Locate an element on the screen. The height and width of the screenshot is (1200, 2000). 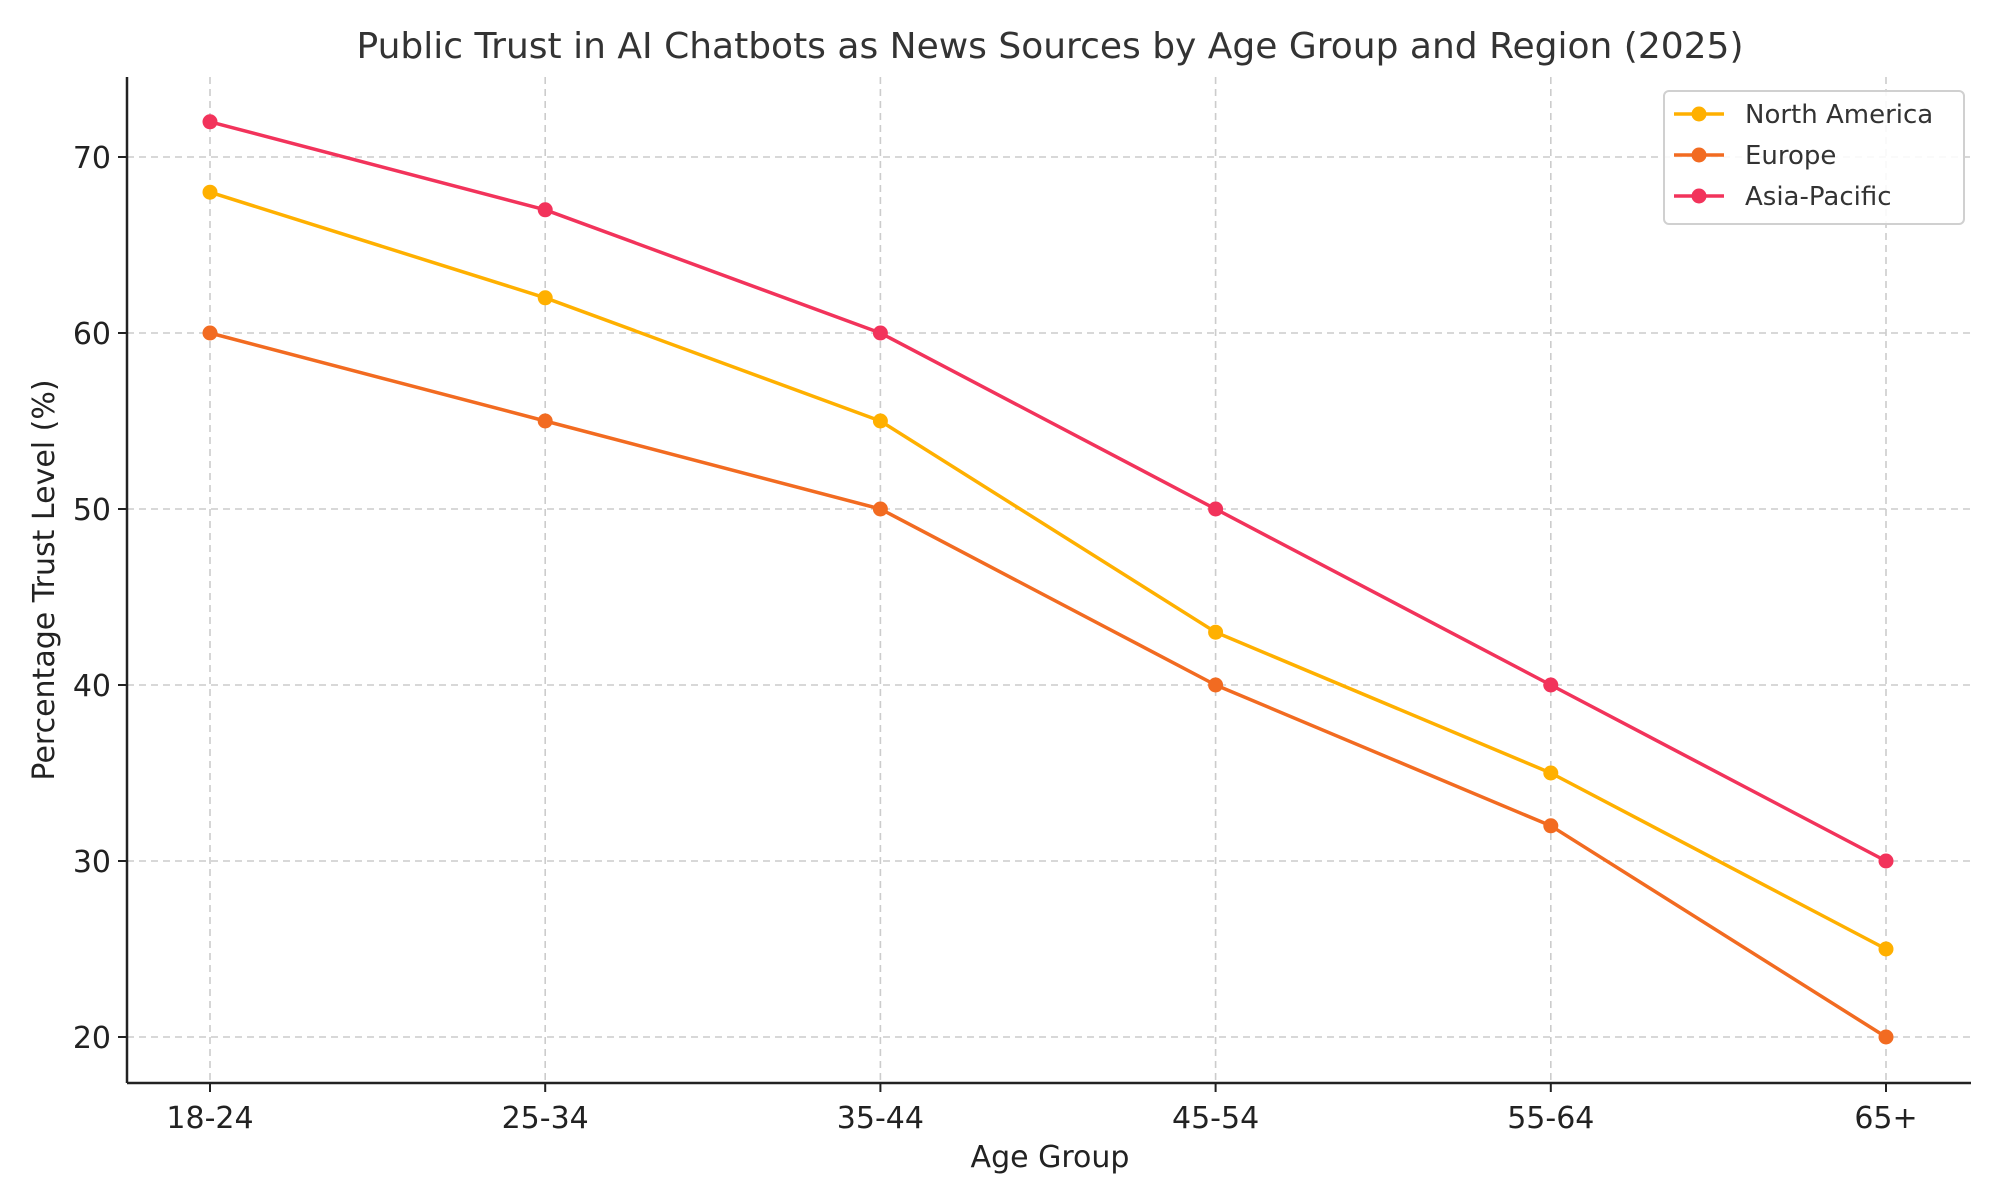
legend-item: North America is located at coordinates (1803, 115).